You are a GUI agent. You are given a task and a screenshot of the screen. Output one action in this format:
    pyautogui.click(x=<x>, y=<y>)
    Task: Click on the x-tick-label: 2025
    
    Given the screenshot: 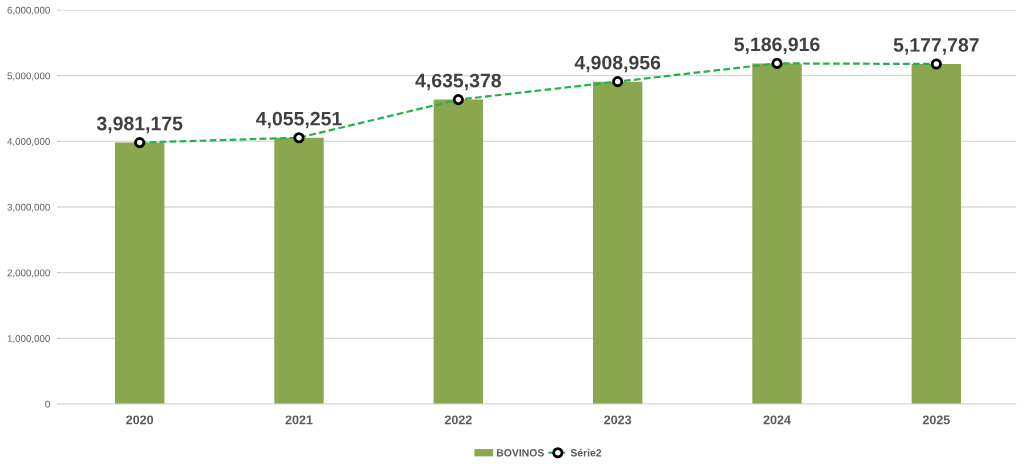 What is the action you would take?
    pyautogui.click(x=936, y=420)
    